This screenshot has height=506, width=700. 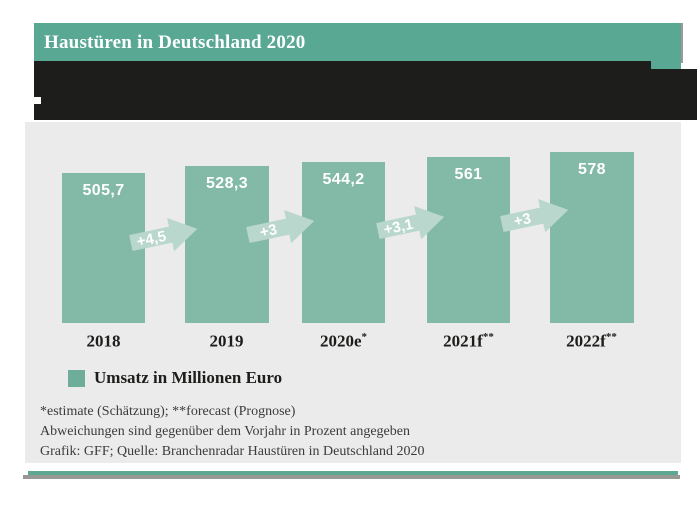 I want to click on header-shadow, so click(x=682, y=43).